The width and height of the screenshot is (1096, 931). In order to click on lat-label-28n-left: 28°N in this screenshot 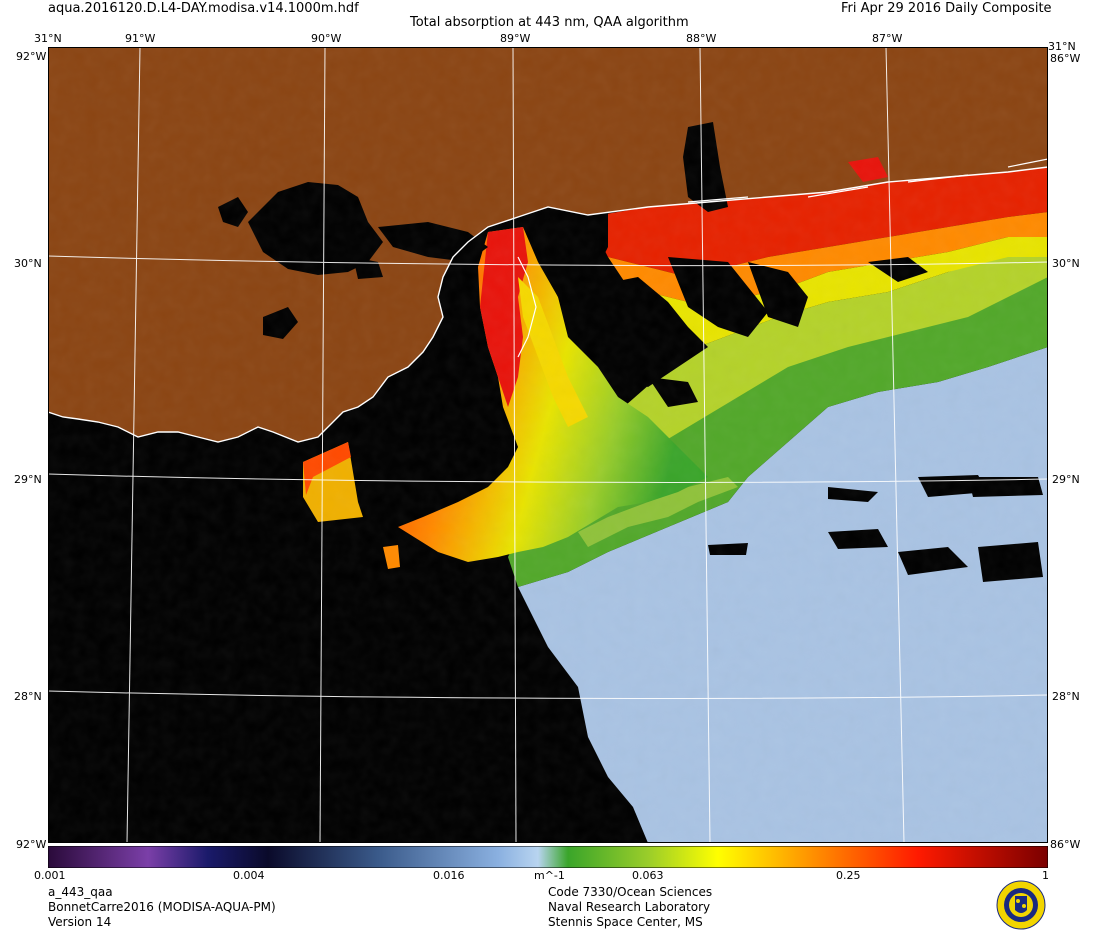, I will do `click(28, 696)`.